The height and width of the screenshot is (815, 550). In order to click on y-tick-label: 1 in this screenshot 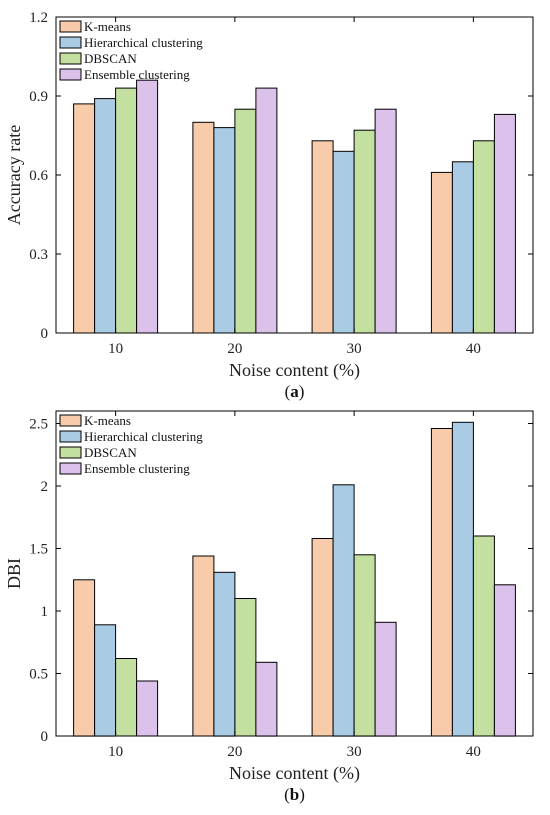, I will do `click(45, 612)`.